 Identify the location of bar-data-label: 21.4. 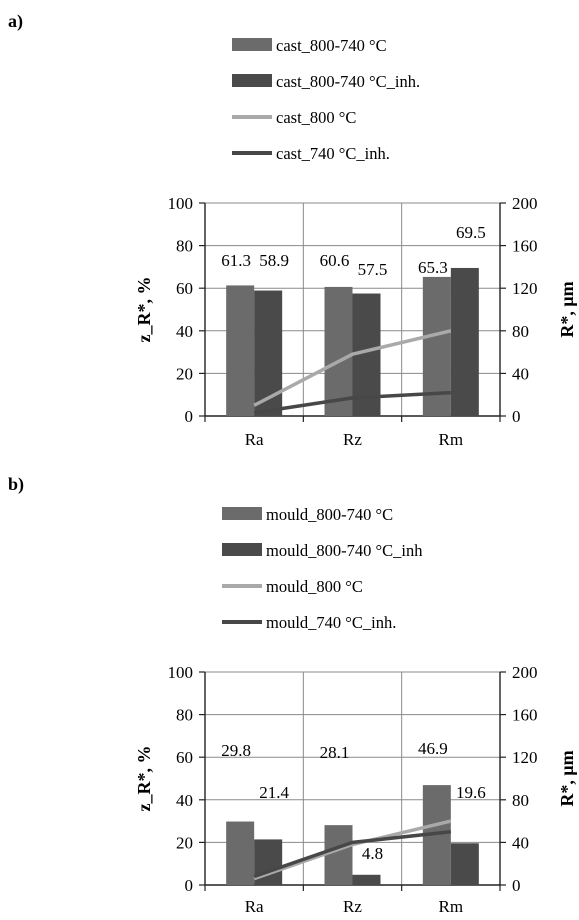
(274, 792).